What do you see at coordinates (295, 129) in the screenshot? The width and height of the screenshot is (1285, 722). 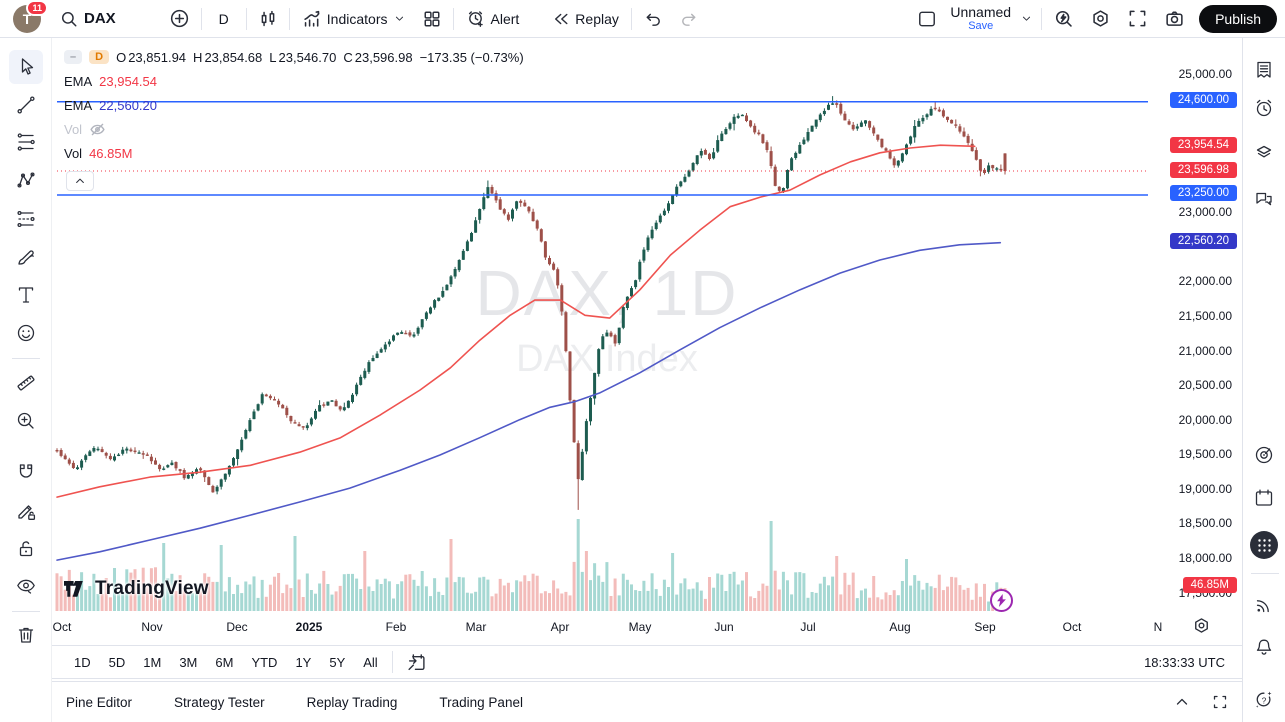 I see `legend-vol-hidden-row: Vol` at bounding box center [295, 129].